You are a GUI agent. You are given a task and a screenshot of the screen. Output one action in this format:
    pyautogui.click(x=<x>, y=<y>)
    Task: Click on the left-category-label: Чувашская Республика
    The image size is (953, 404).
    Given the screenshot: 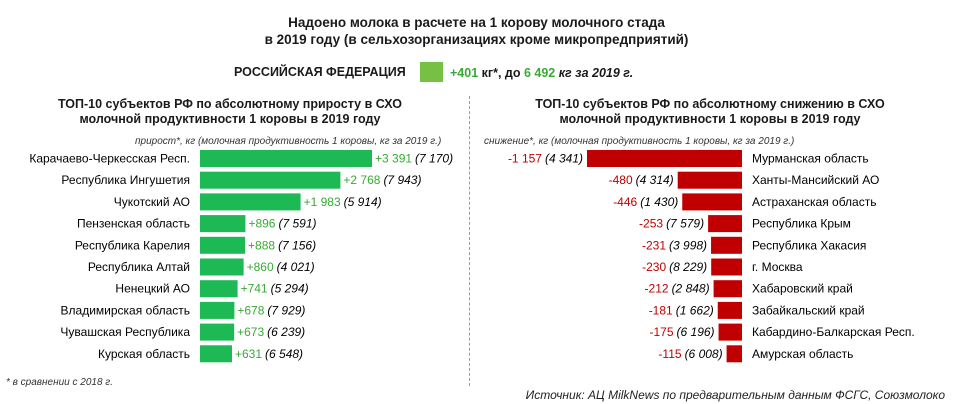 What is the action you would take?
    pyautogui.click(x=125, y=332)
    